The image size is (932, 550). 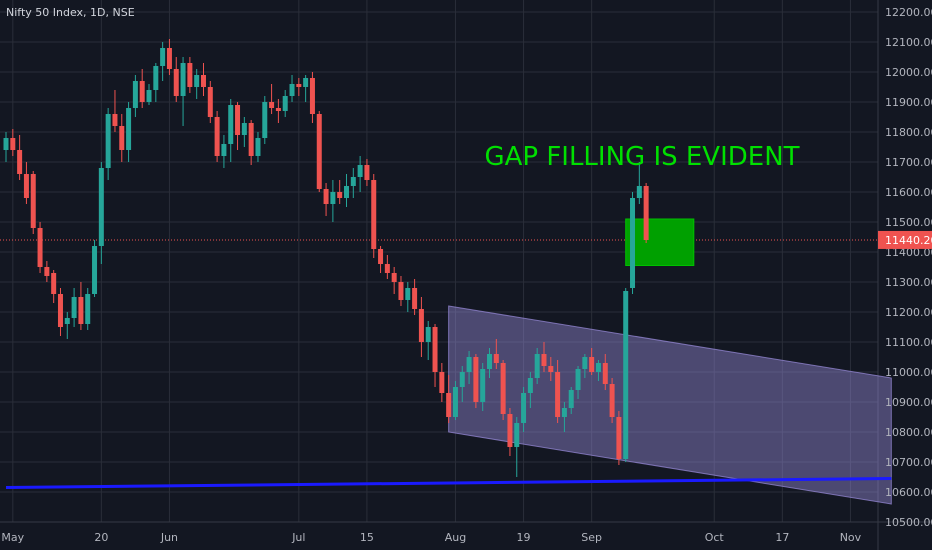 What do you see at coordinates (660, 242) in the screenshot?
I see `gap-box` at bounding box center [660, 242].